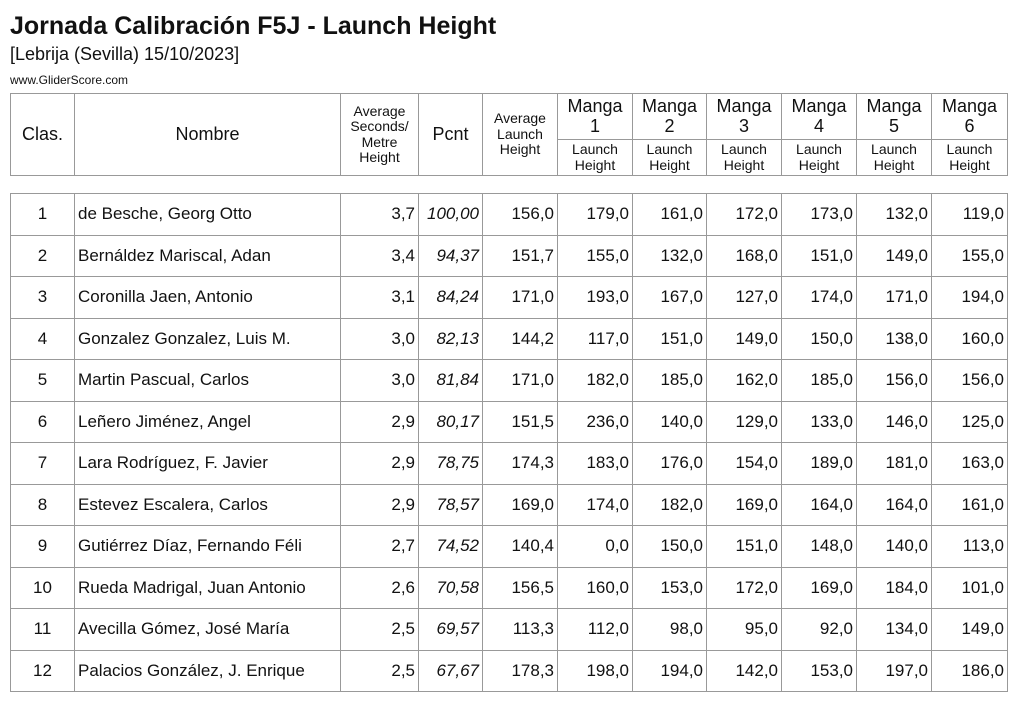  I want to click on cell-pilot-name: Bernáldez Mariscal, Adan, so click(207, 255).